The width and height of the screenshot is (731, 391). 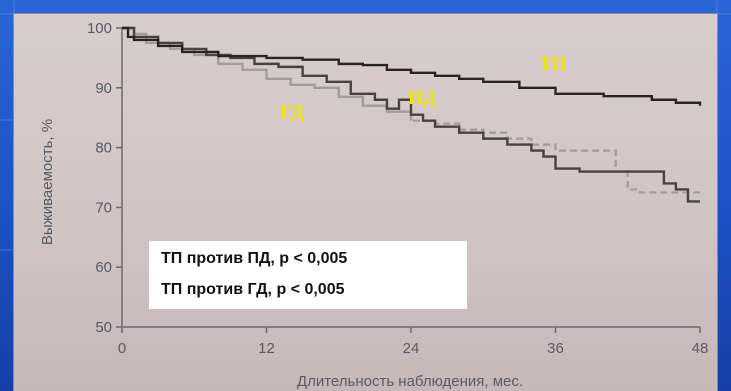 I want to click on series-label-tp: ТП, so click(x=553, y=64).